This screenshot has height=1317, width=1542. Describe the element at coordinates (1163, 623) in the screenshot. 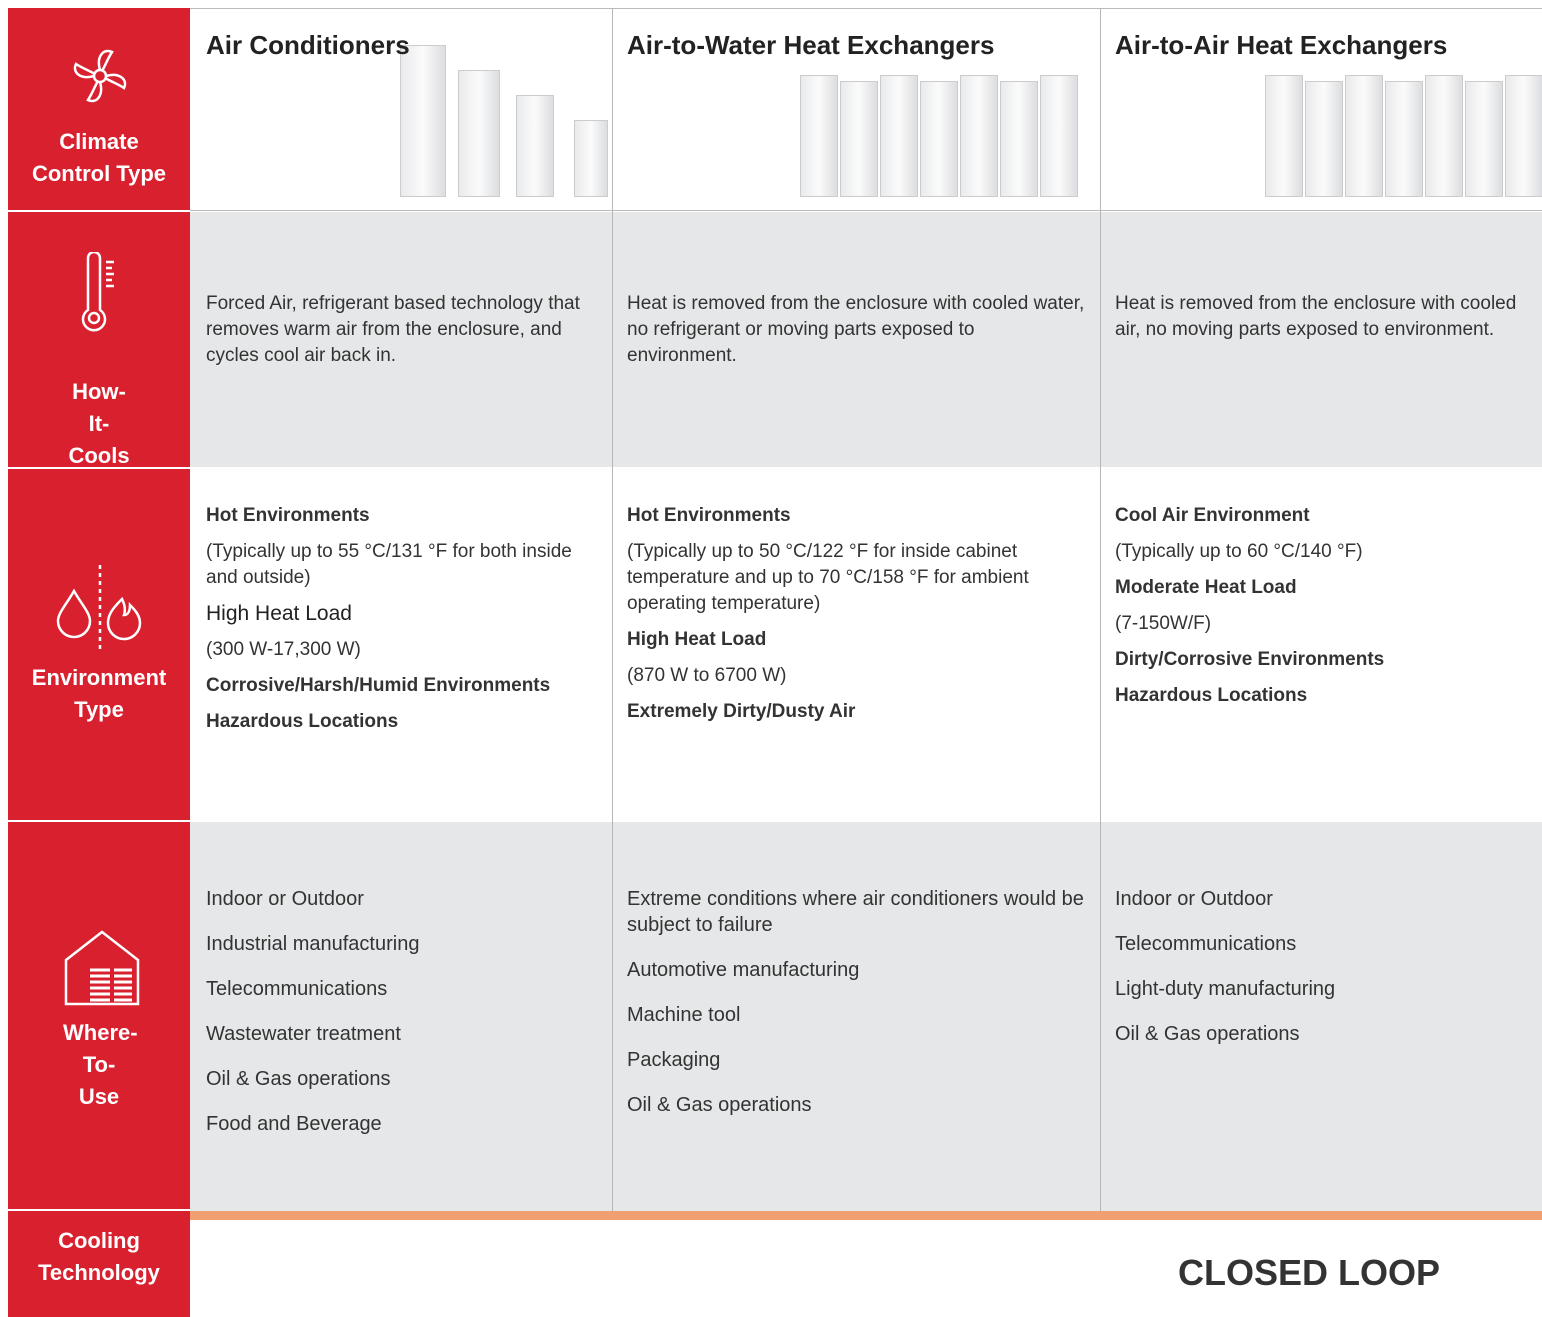

I see `environment-detail: (7-150W/F)` at that location.